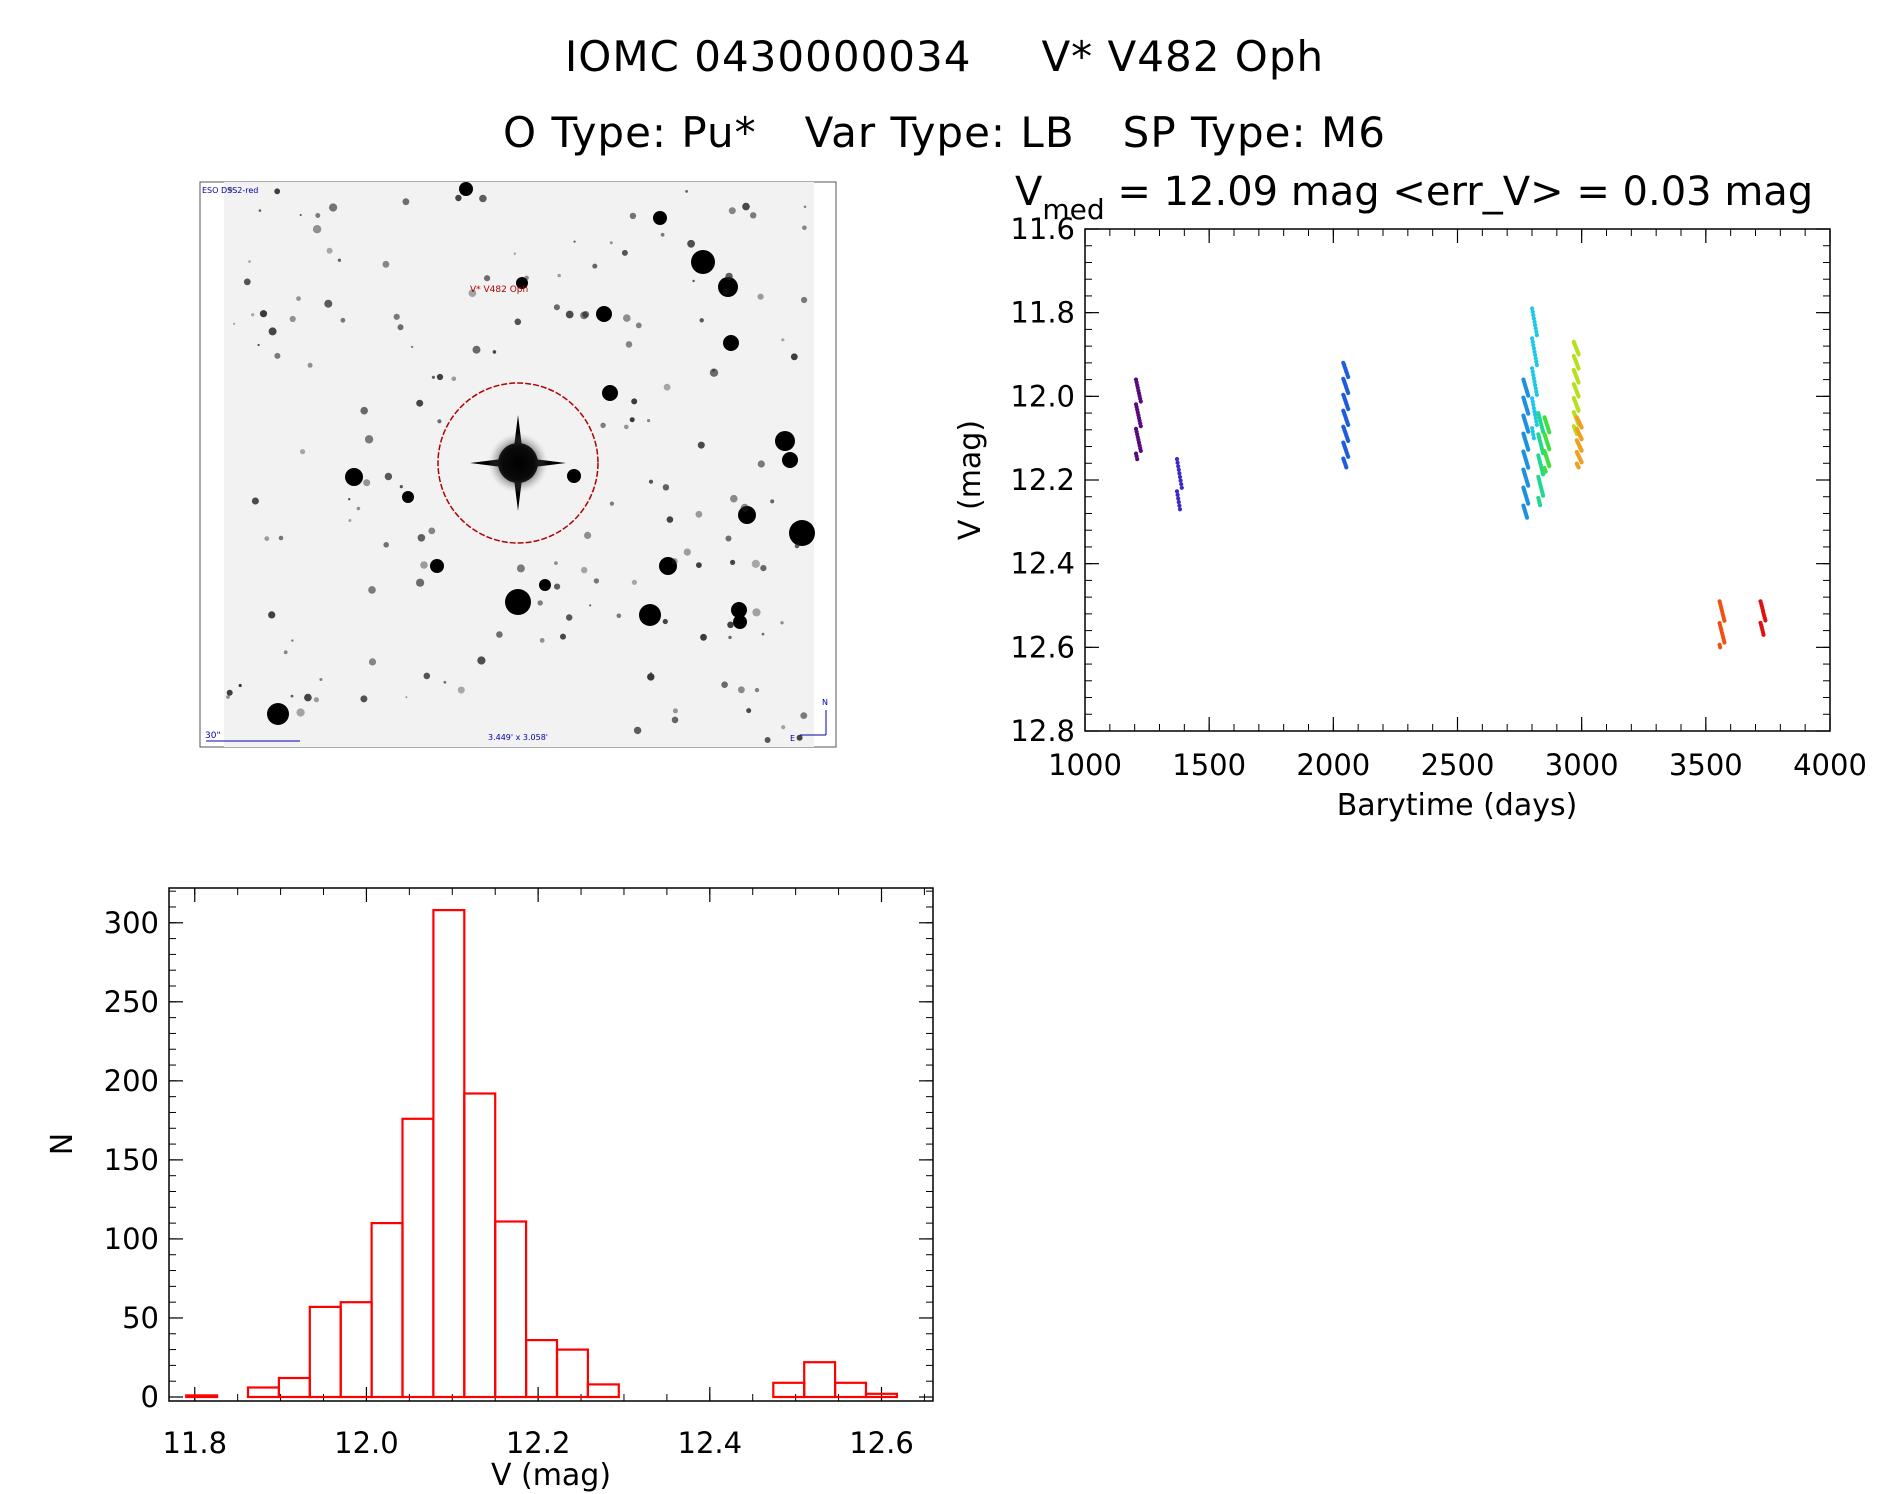 The width and height of the screenshot is (1889, 1494). Describe the element at coordinates (1457, 480) in the screenshot. I see `lc-axes-frame` at that location.